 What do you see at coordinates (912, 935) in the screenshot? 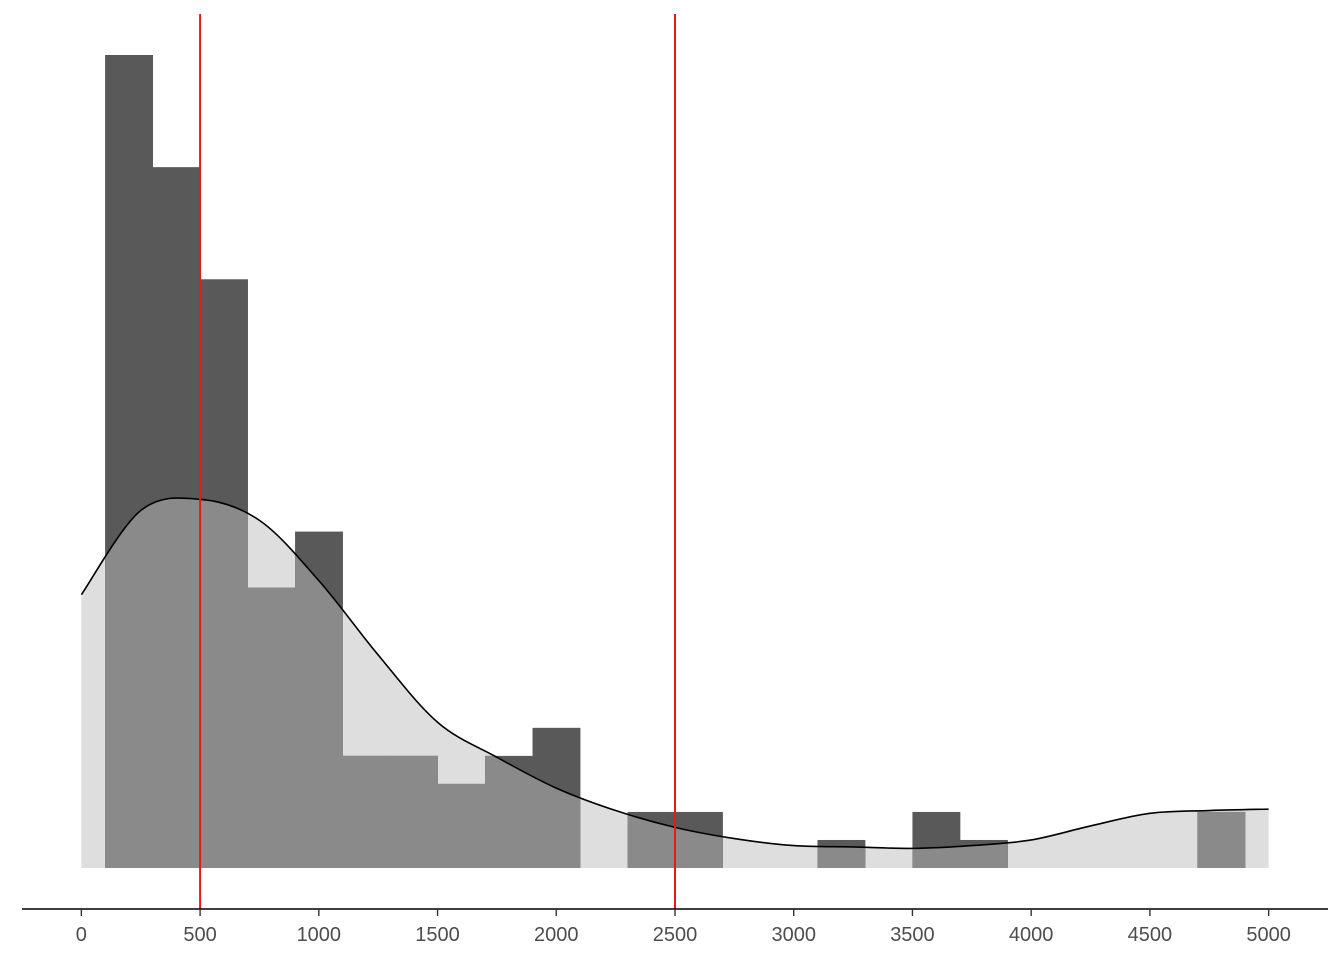
I see `x-tick-label: 3500` at bounding box center [912, 935].